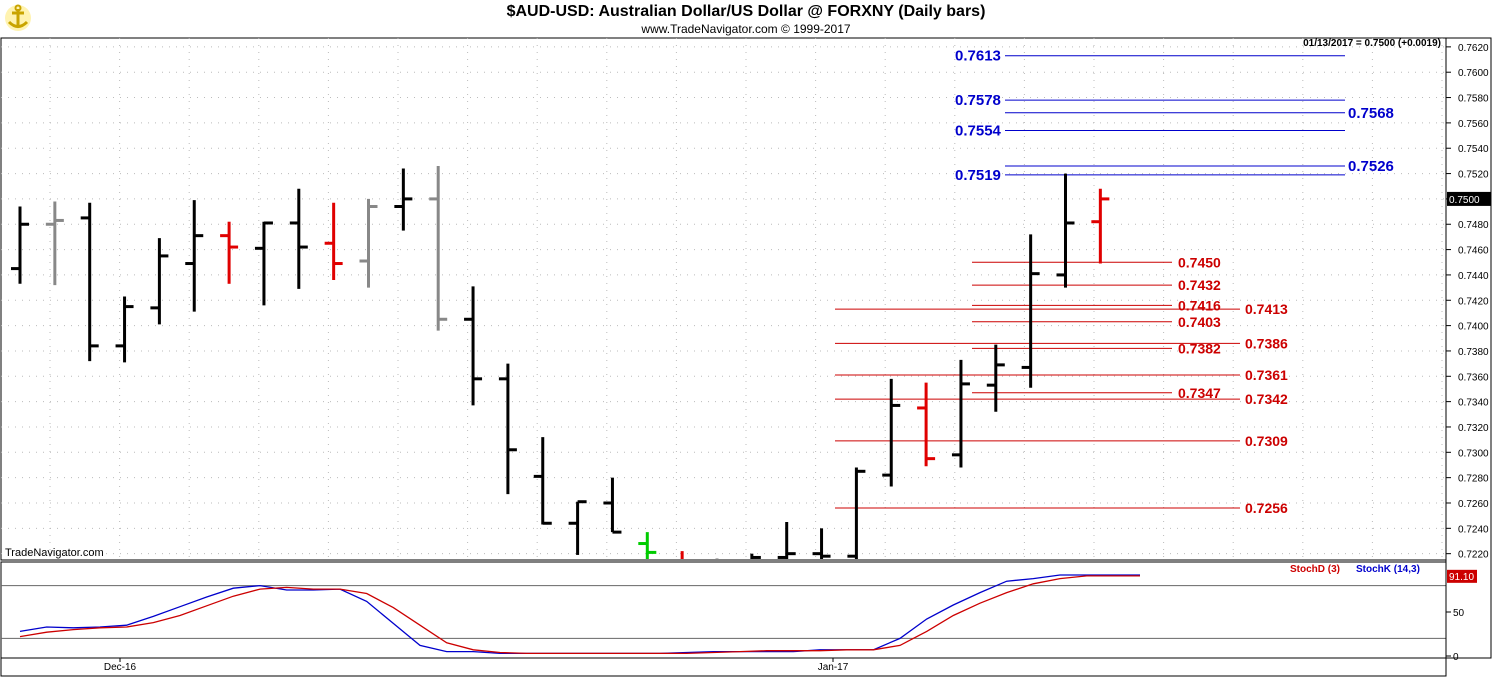 This screenshot has height=677, width=1492. I want to click on price-level-label: 0.7613, so click(978, 56).